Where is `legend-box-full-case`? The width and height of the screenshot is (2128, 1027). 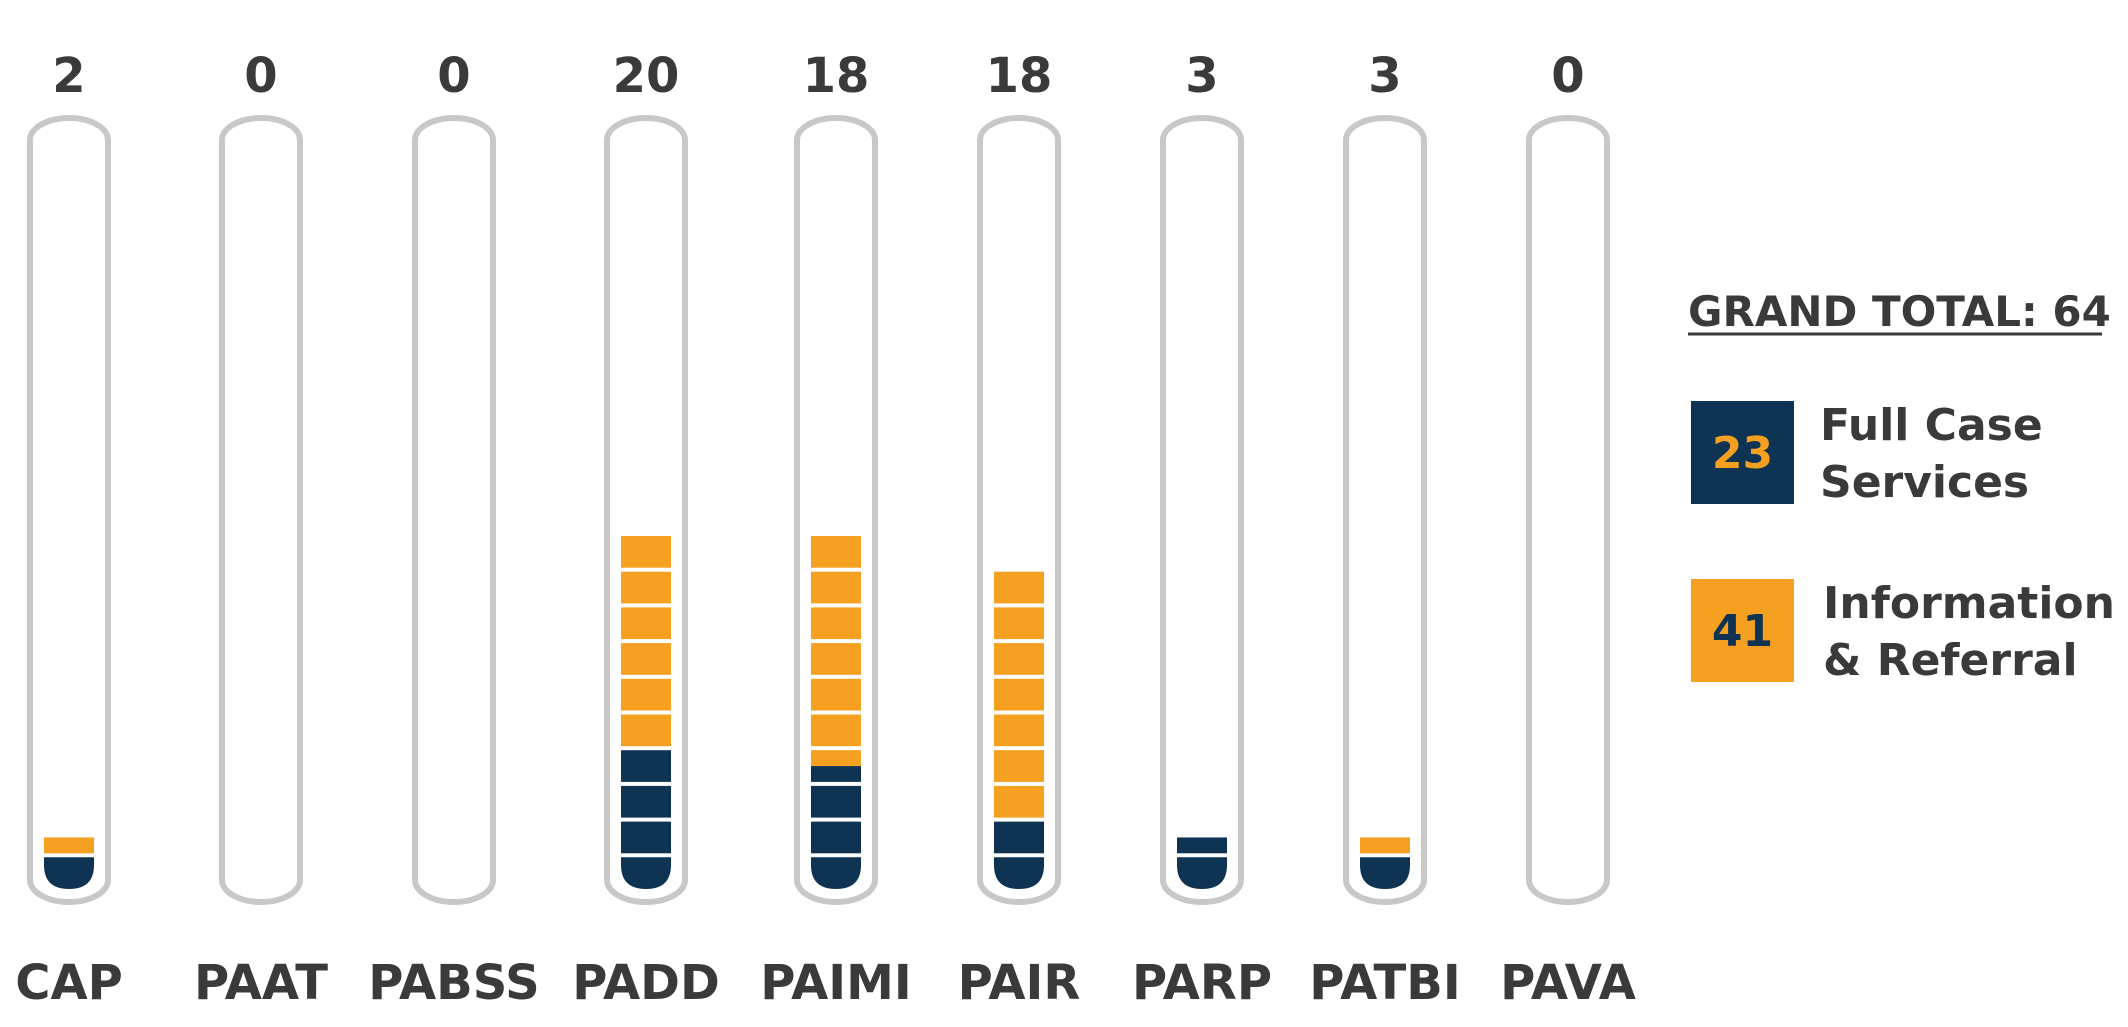
legend-box-full-case is located at coordinates (1742, 452).